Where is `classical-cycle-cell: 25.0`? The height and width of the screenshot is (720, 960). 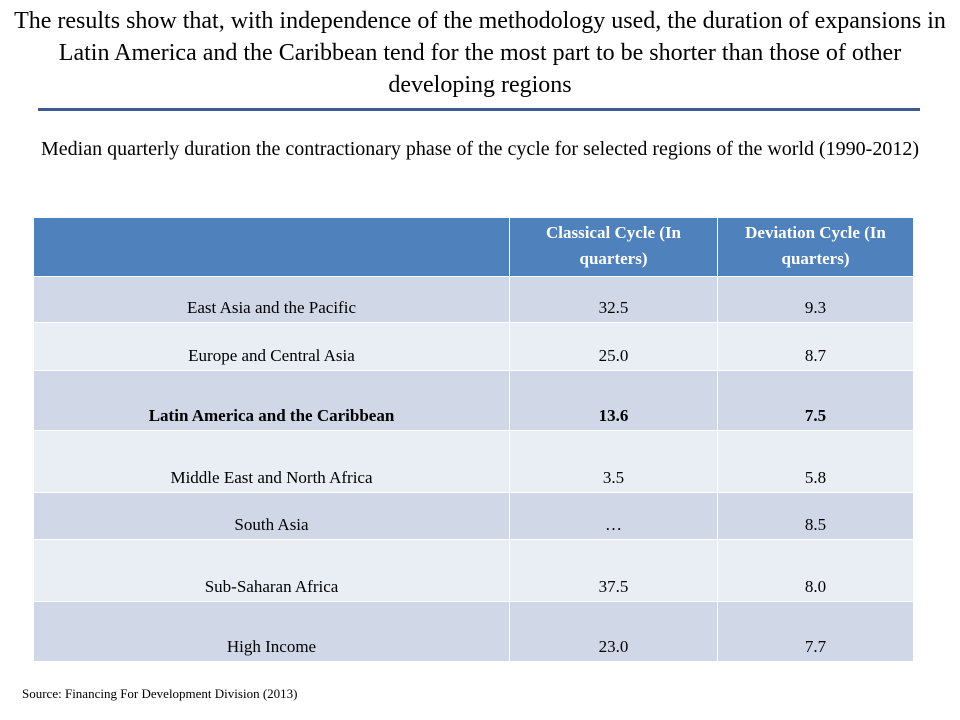 classical-cycle-cell: 25.0 is located at coordinates (613, 346).